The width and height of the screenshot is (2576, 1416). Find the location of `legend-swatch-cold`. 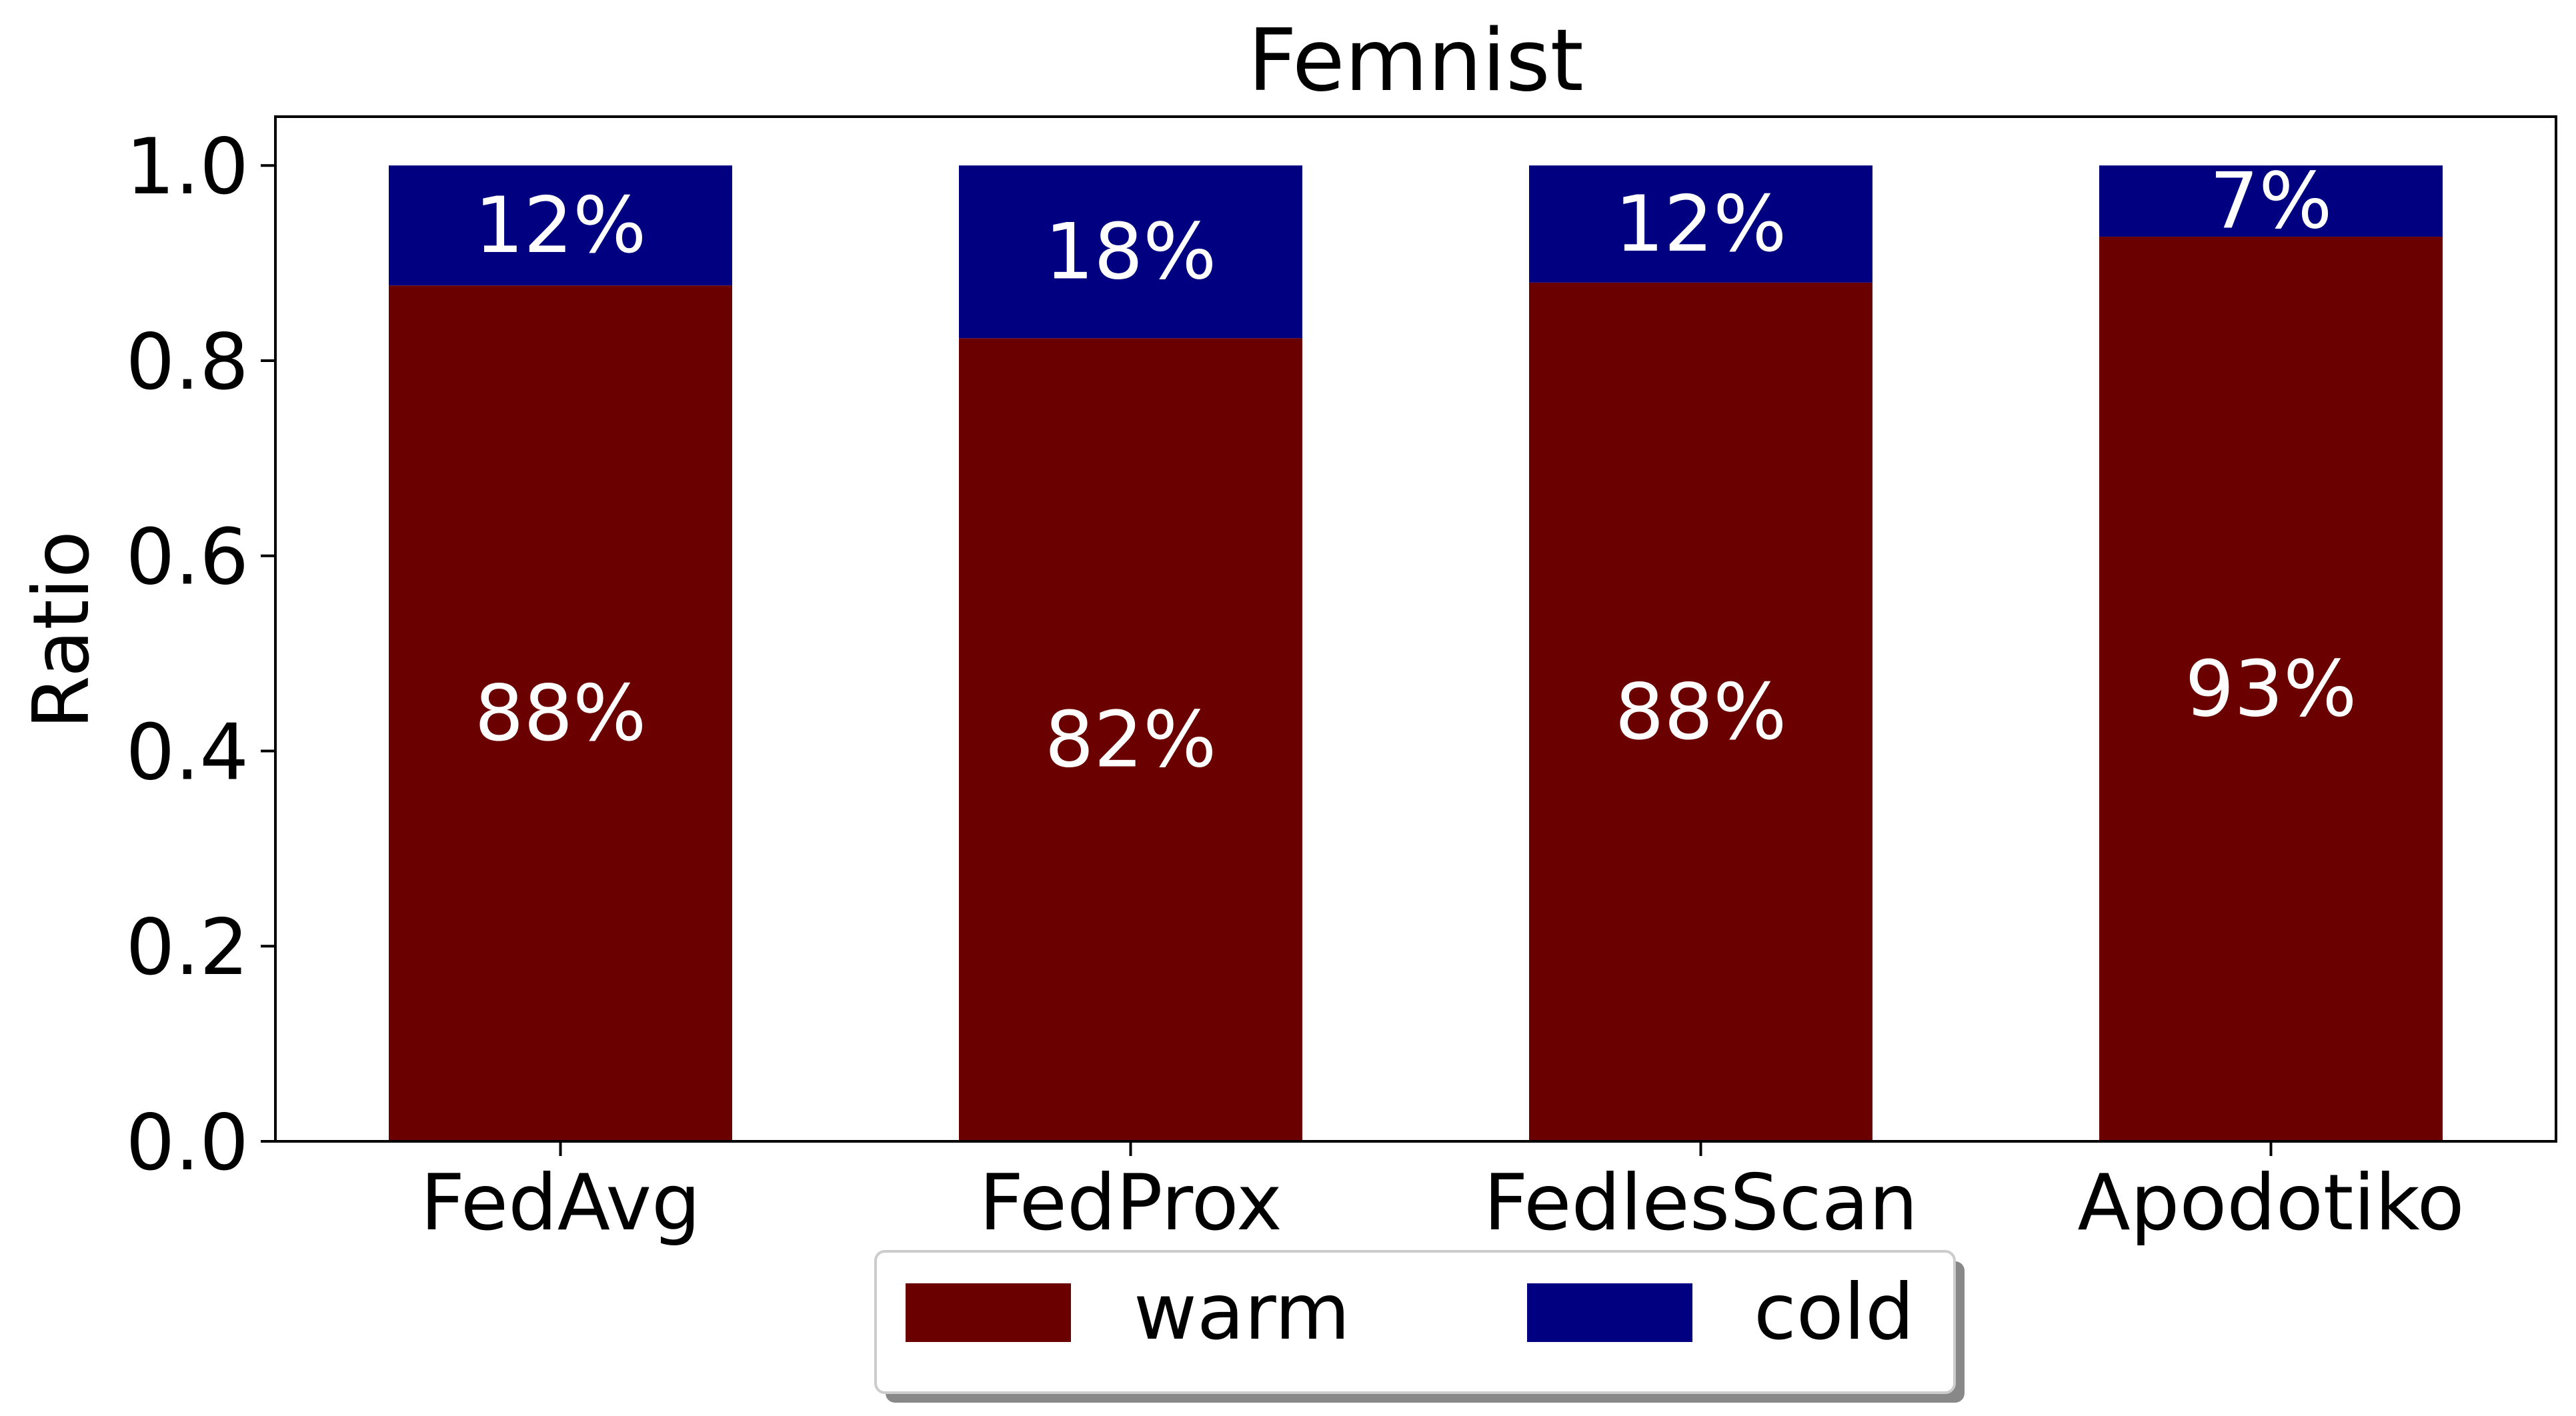

legend-swatch-cold is located at coordinates (1609, 1312).